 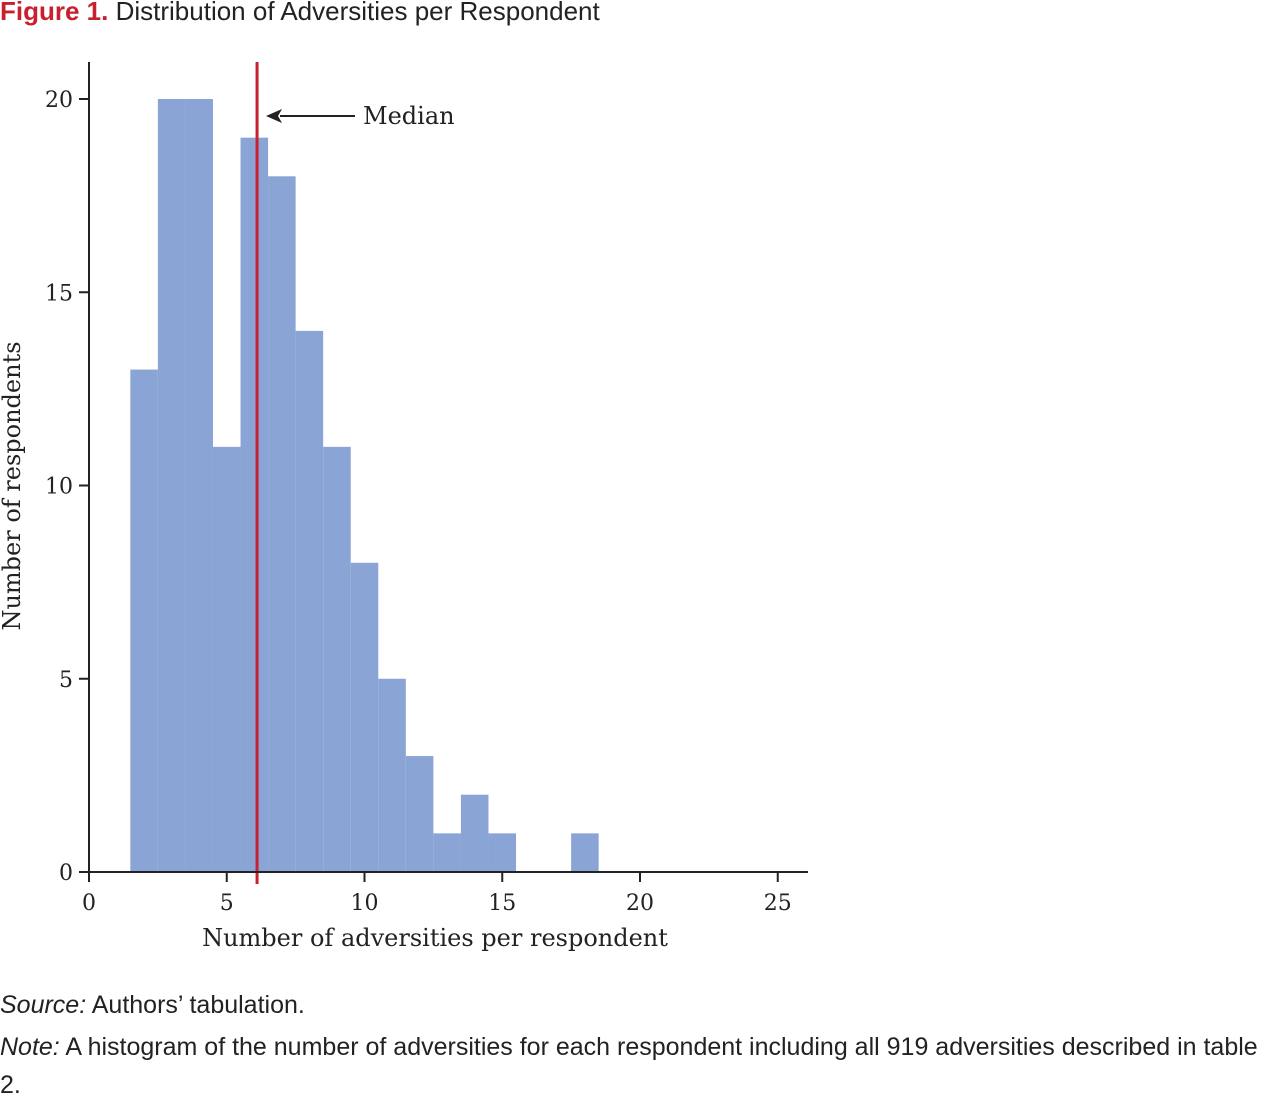 I want to click on y-tick-label-5: 5, so click(x=66, y=680).